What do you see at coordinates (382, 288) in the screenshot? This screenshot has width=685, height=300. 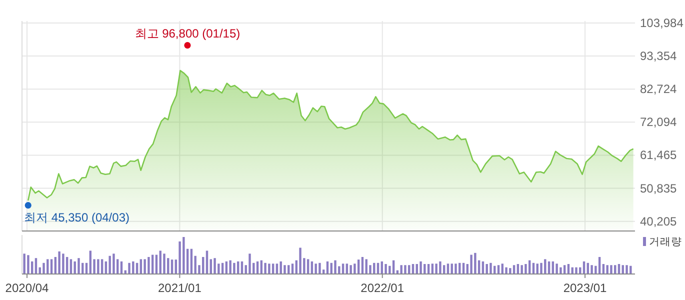 I see `x-tick-label: 2022/01` at bounding box center [382, 288].